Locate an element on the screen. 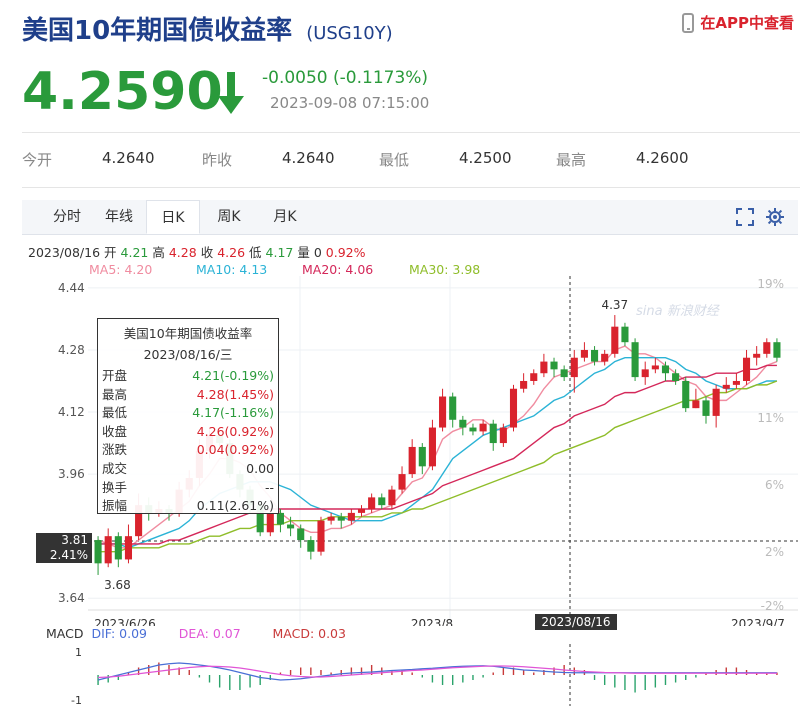 This screenshot has height=706, width=800. tab-intraday: 分时 is located at coordinates (67, 217).